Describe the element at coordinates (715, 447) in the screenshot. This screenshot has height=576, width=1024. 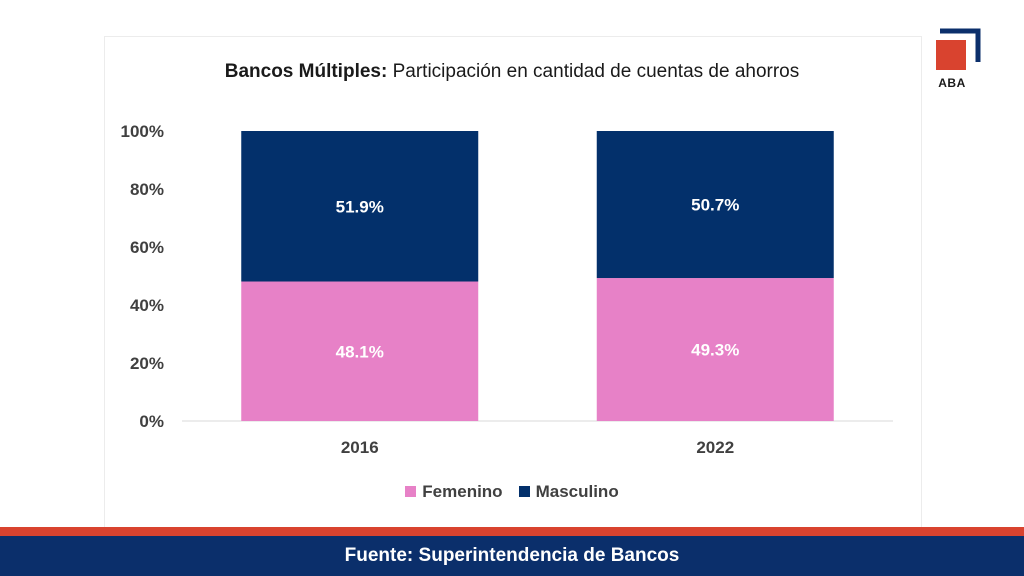
I see `x-tick-label: 2022` at that location.